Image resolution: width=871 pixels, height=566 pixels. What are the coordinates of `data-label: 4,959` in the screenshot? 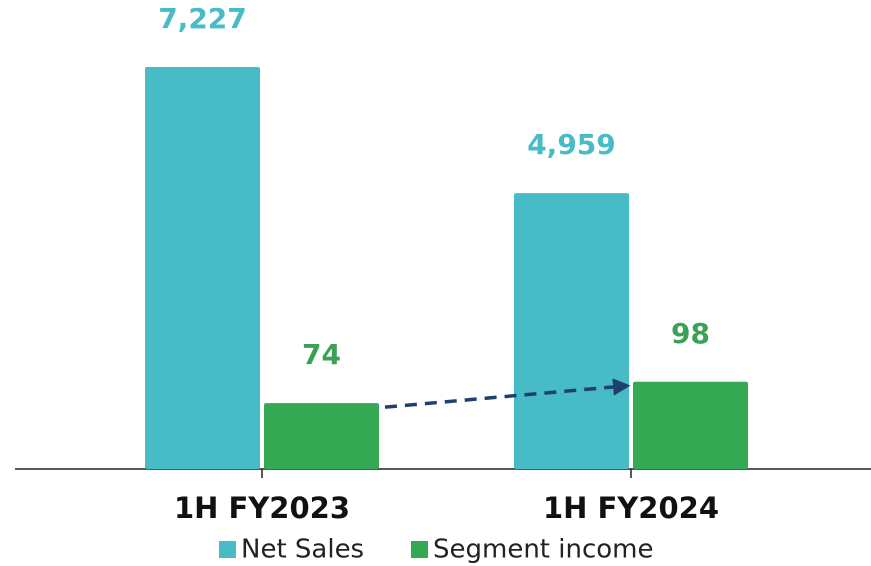 It's located at (571, 144).